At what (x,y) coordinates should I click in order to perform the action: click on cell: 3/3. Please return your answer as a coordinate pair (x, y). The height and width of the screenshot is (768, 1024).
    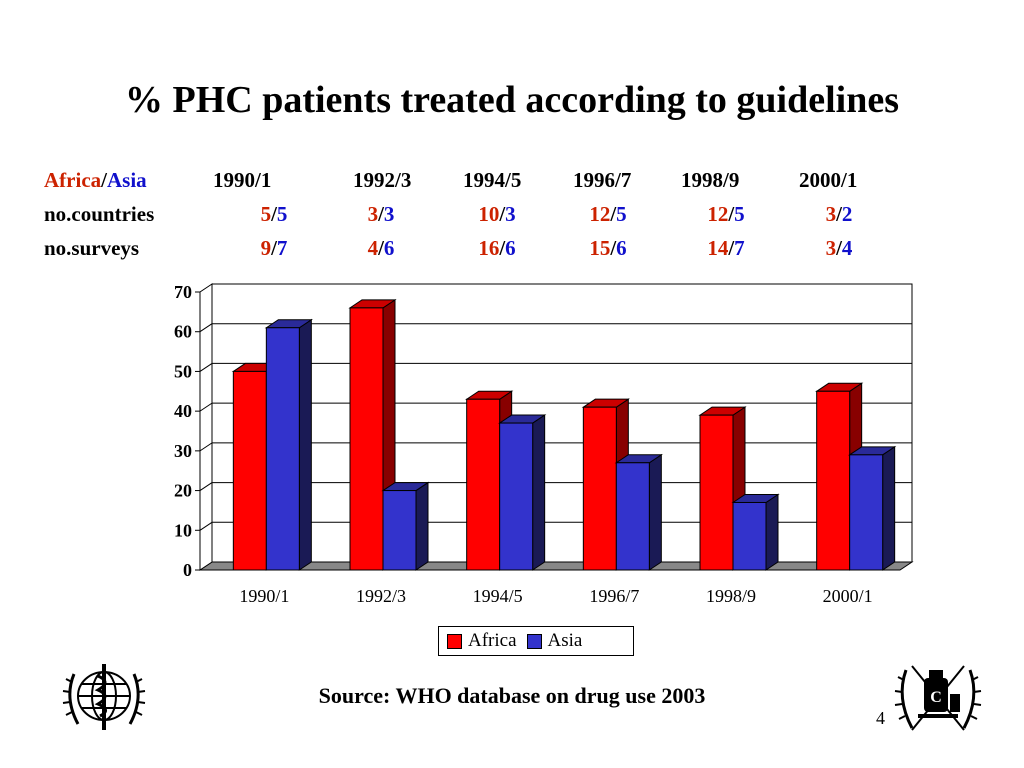
    Looking at the image, I should click on (381, 214).